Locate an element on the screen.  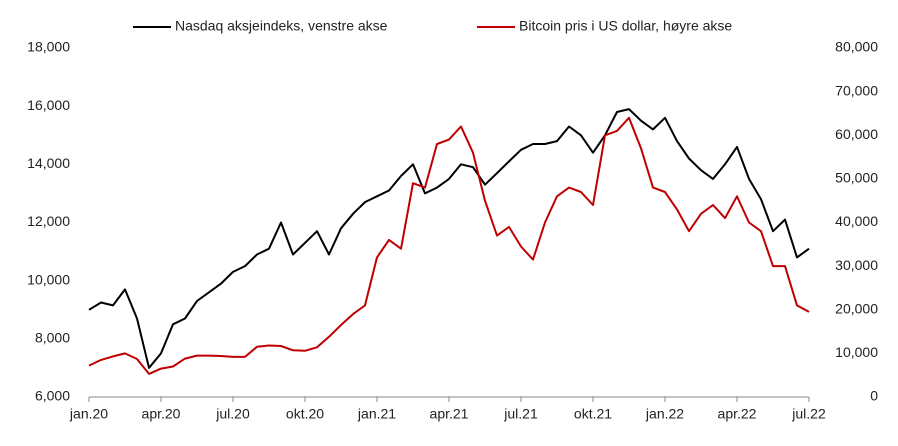
x-tick-label: apr.20 is located at coordinates (161, 414).